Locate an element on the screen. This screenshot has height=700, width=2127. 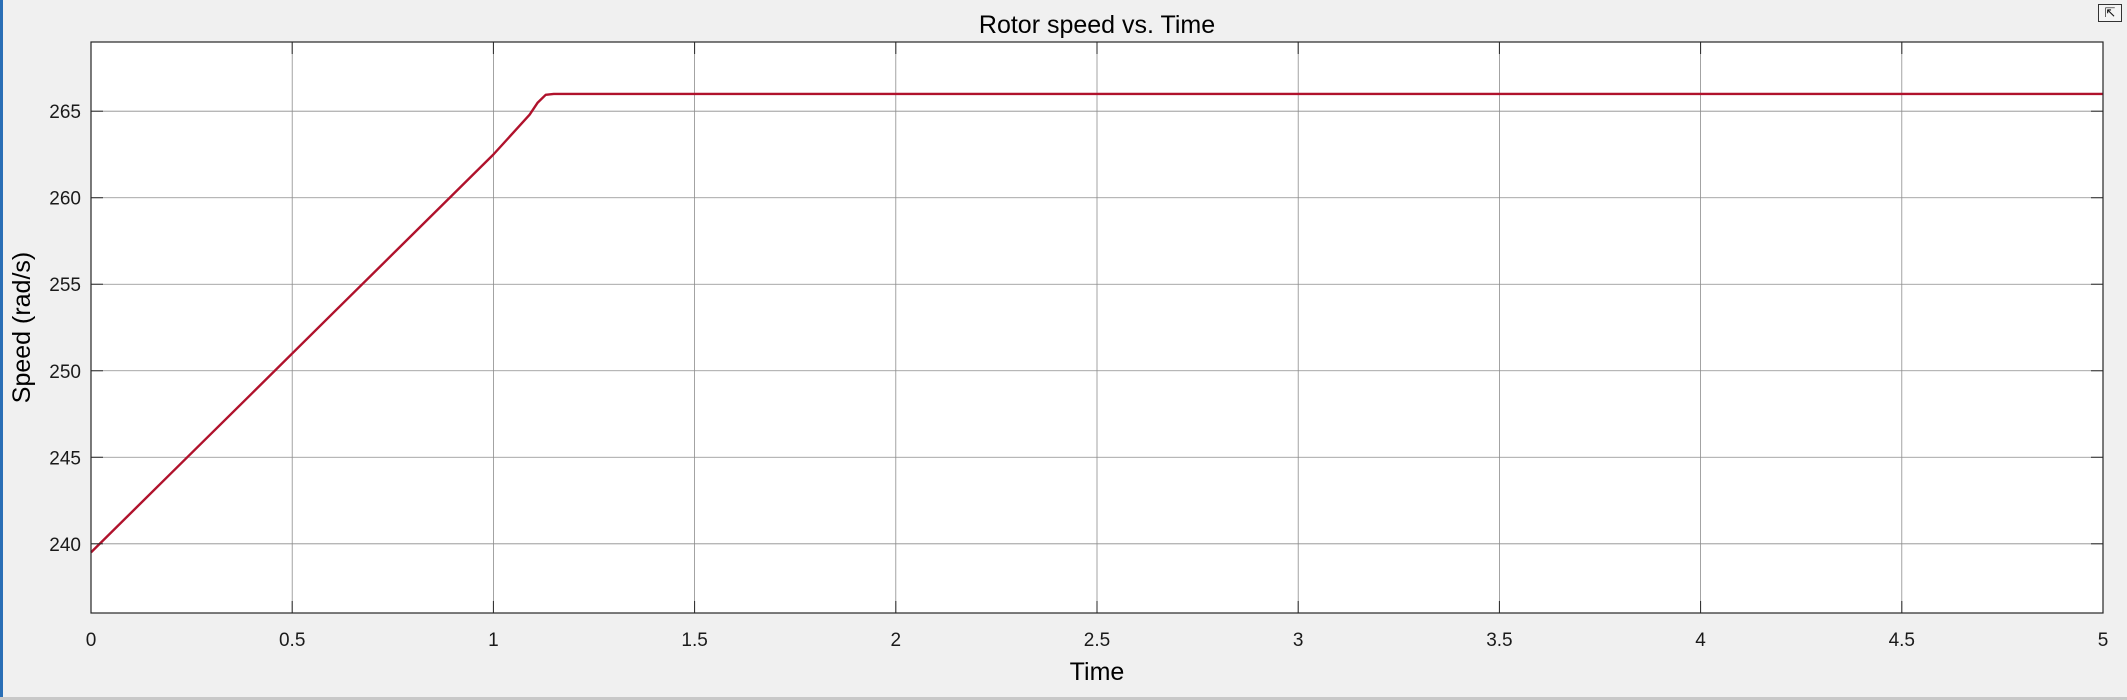
x-tick-label: 4.5 is located at coordinates (1902, 640).